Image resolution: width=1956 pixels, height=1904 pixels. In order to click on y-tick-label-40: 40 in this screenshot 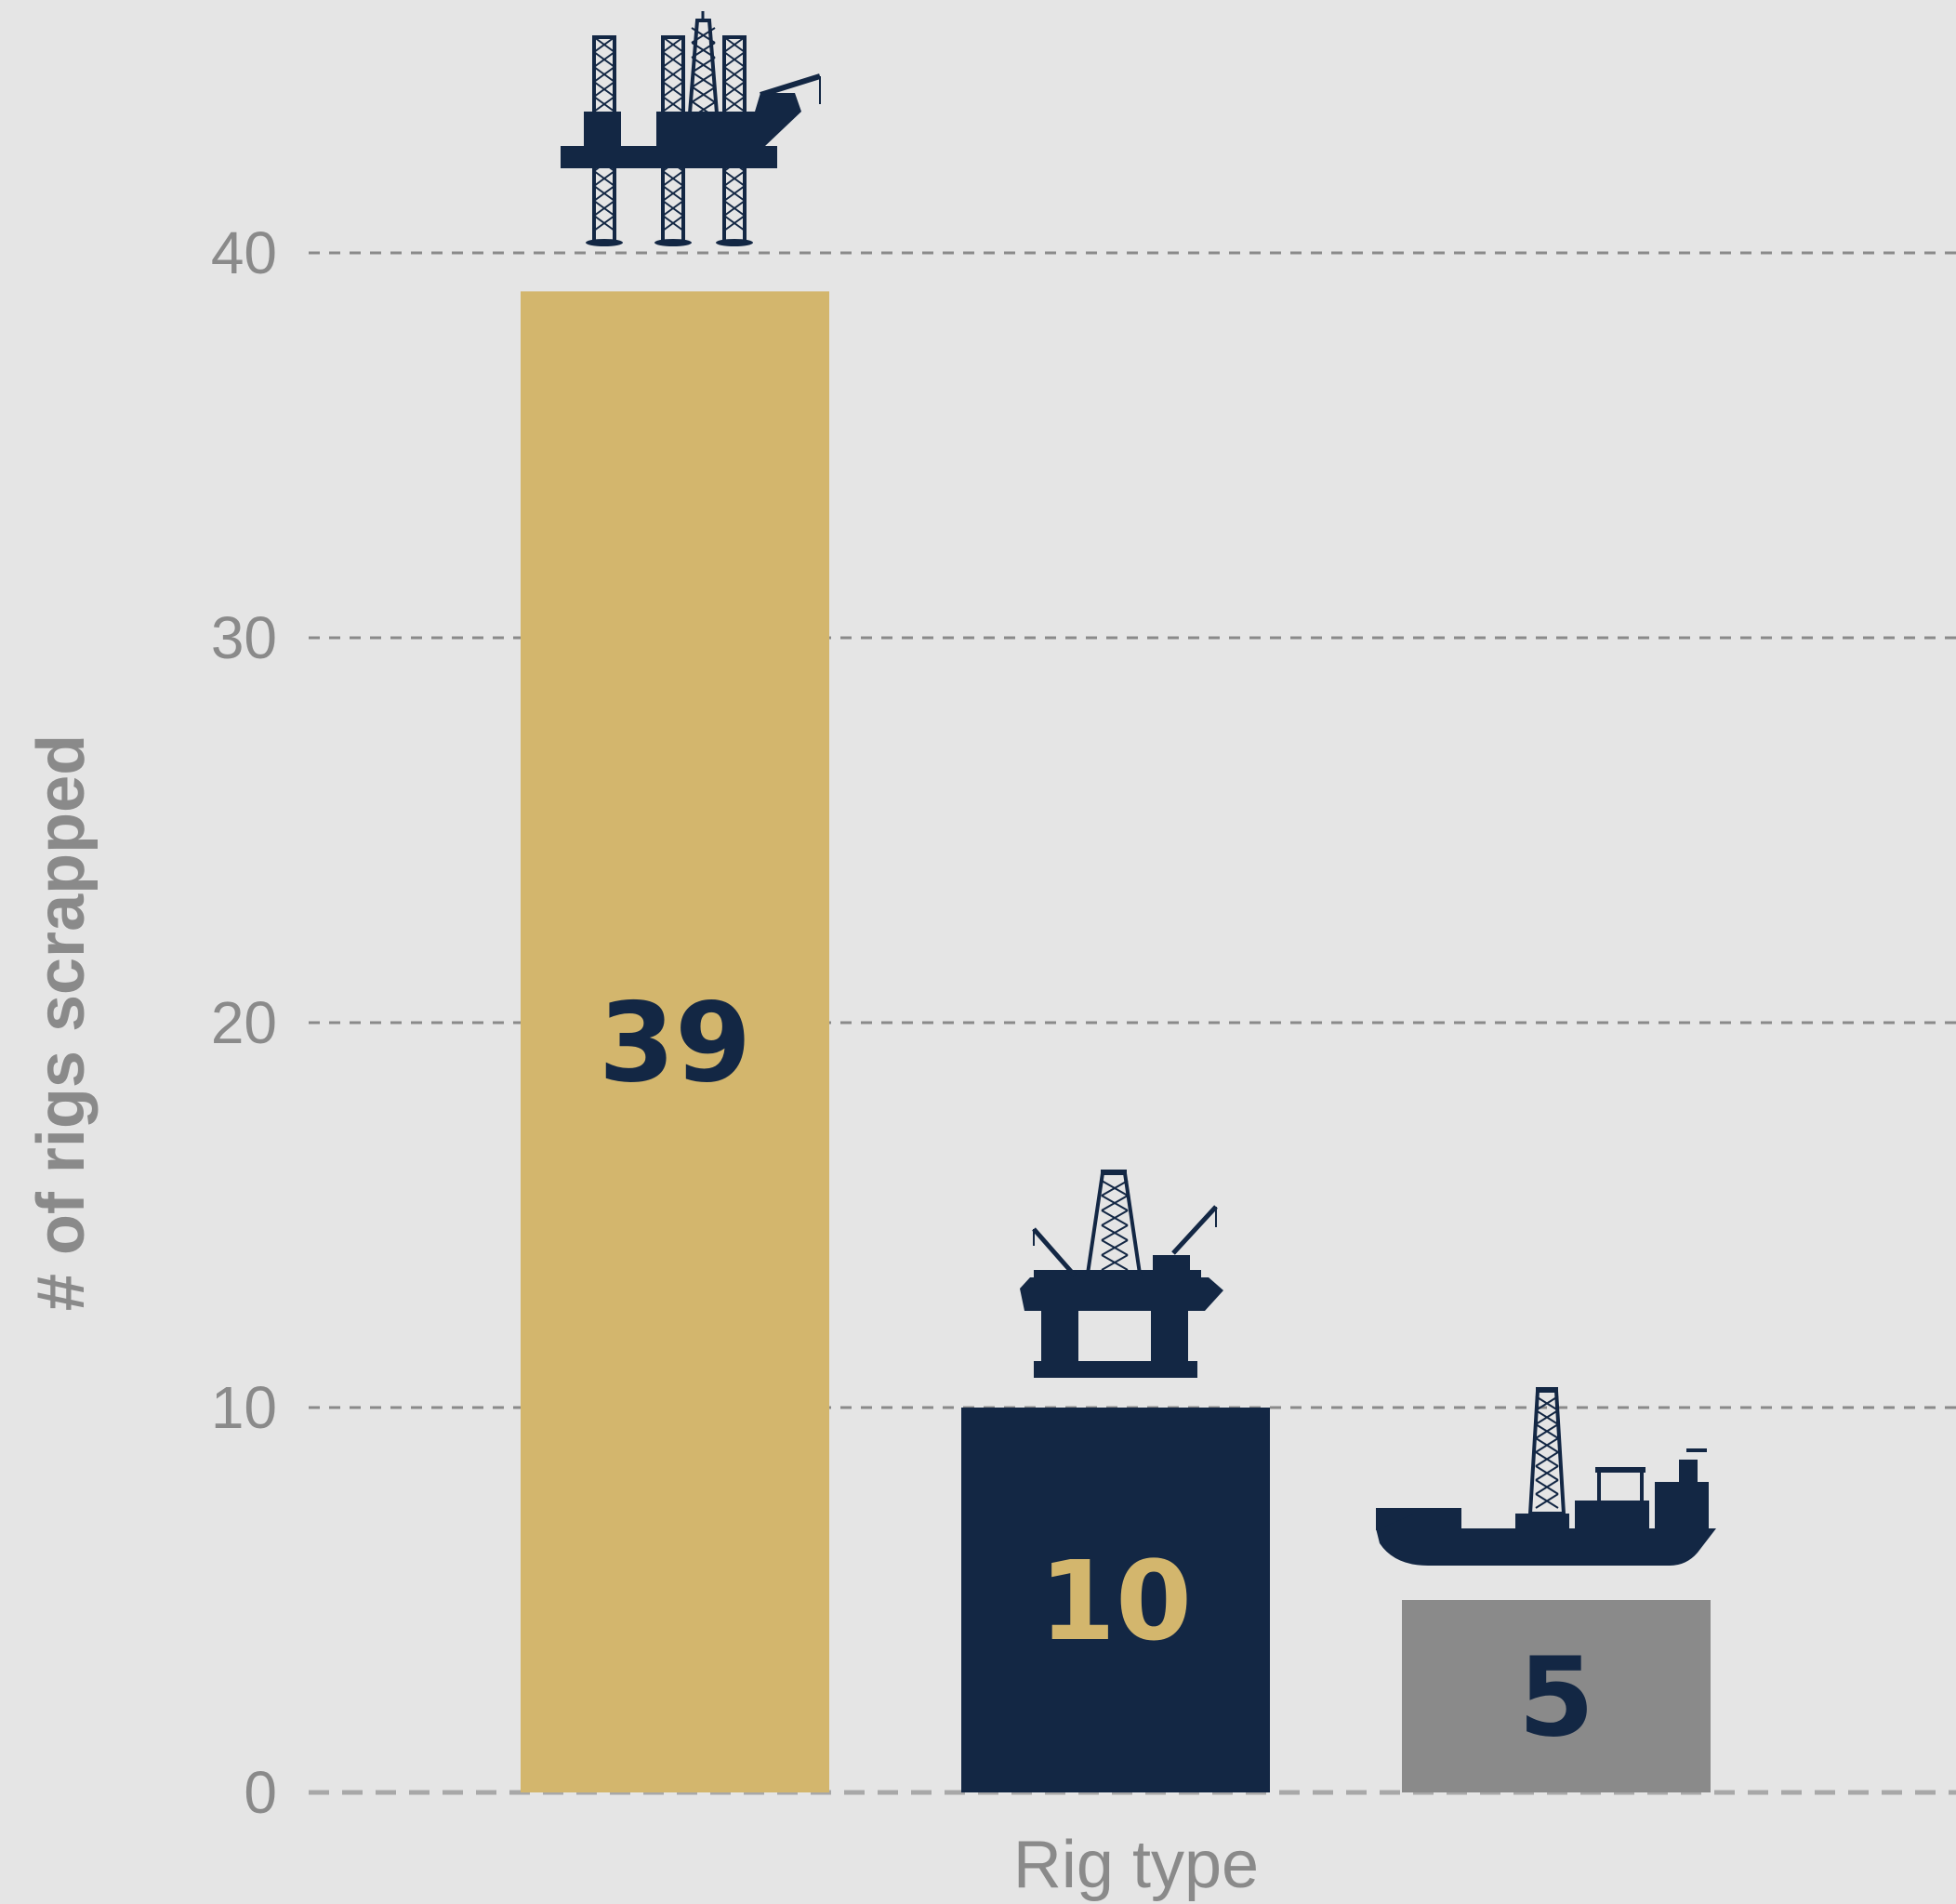, I will do `click(244, 252)`.